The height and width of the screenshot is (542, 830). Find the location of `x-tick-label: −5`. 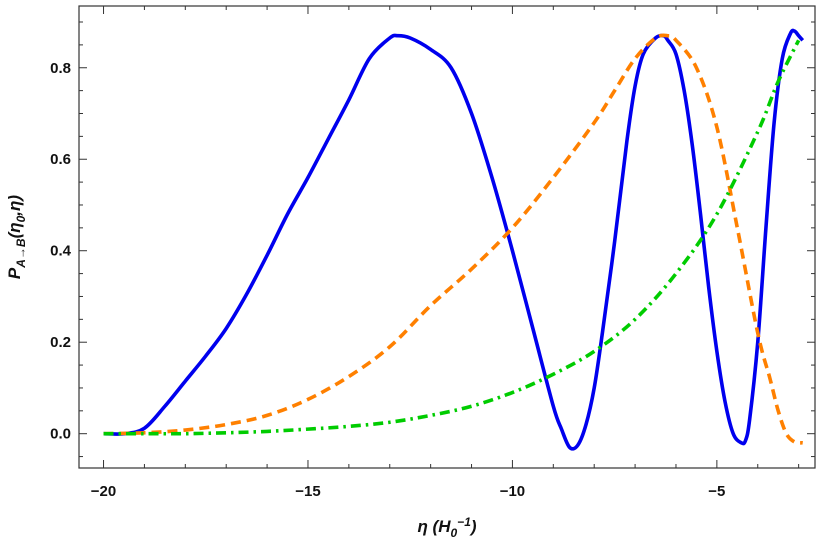

x-tick-label: −5 is located at coordinates (716, 491).